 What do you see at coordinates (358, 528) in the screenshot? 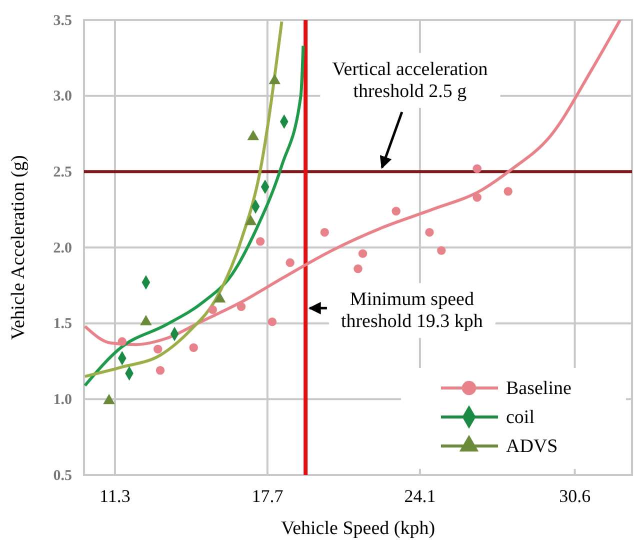
I see `x-axis-title: Vehicle Speed (kph)` at bounding box center [358, 528].